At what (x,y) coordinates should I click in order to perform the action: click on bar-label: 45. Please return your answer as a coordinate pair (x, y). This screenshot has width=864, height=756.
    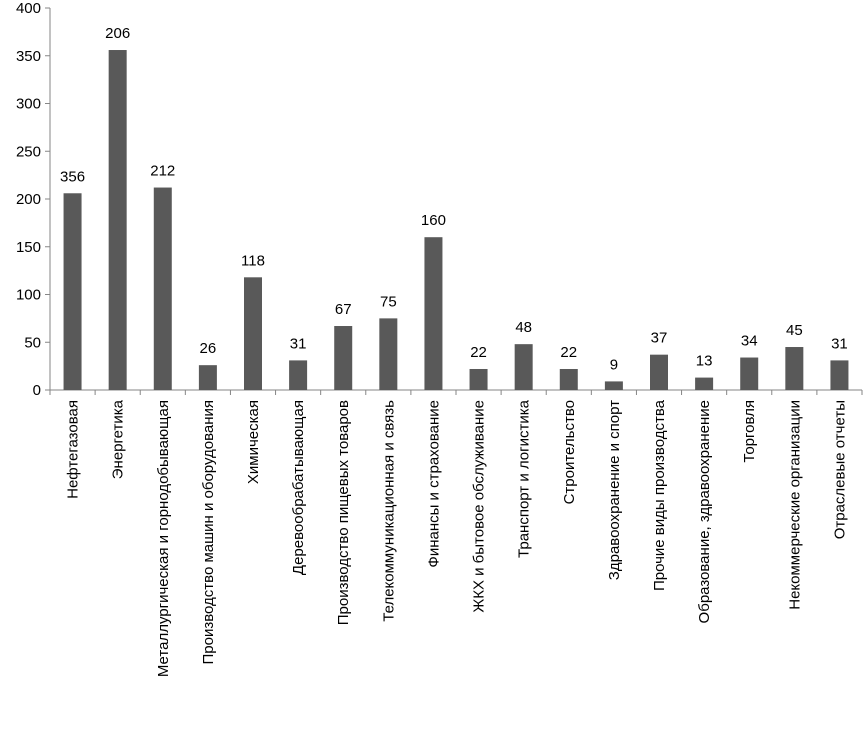
    Looking at the image, I should click on (794, 330).